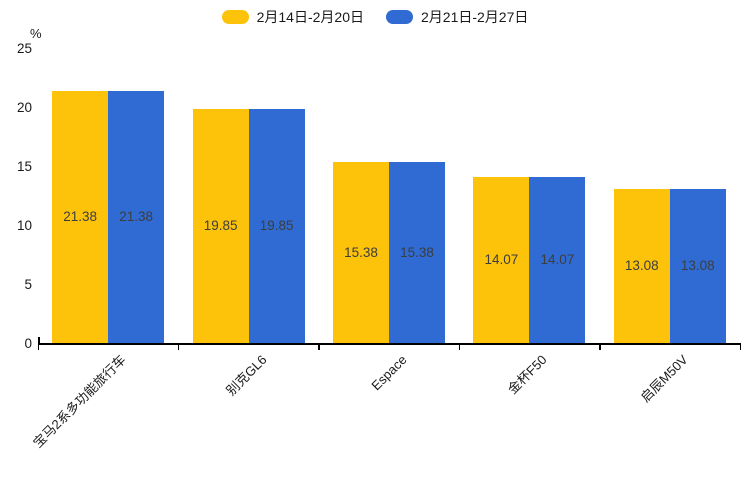 This screenshot has height=500, width=750. I want to click on bar-series2-宝马2系多功能旅行车, so click(136, 217).